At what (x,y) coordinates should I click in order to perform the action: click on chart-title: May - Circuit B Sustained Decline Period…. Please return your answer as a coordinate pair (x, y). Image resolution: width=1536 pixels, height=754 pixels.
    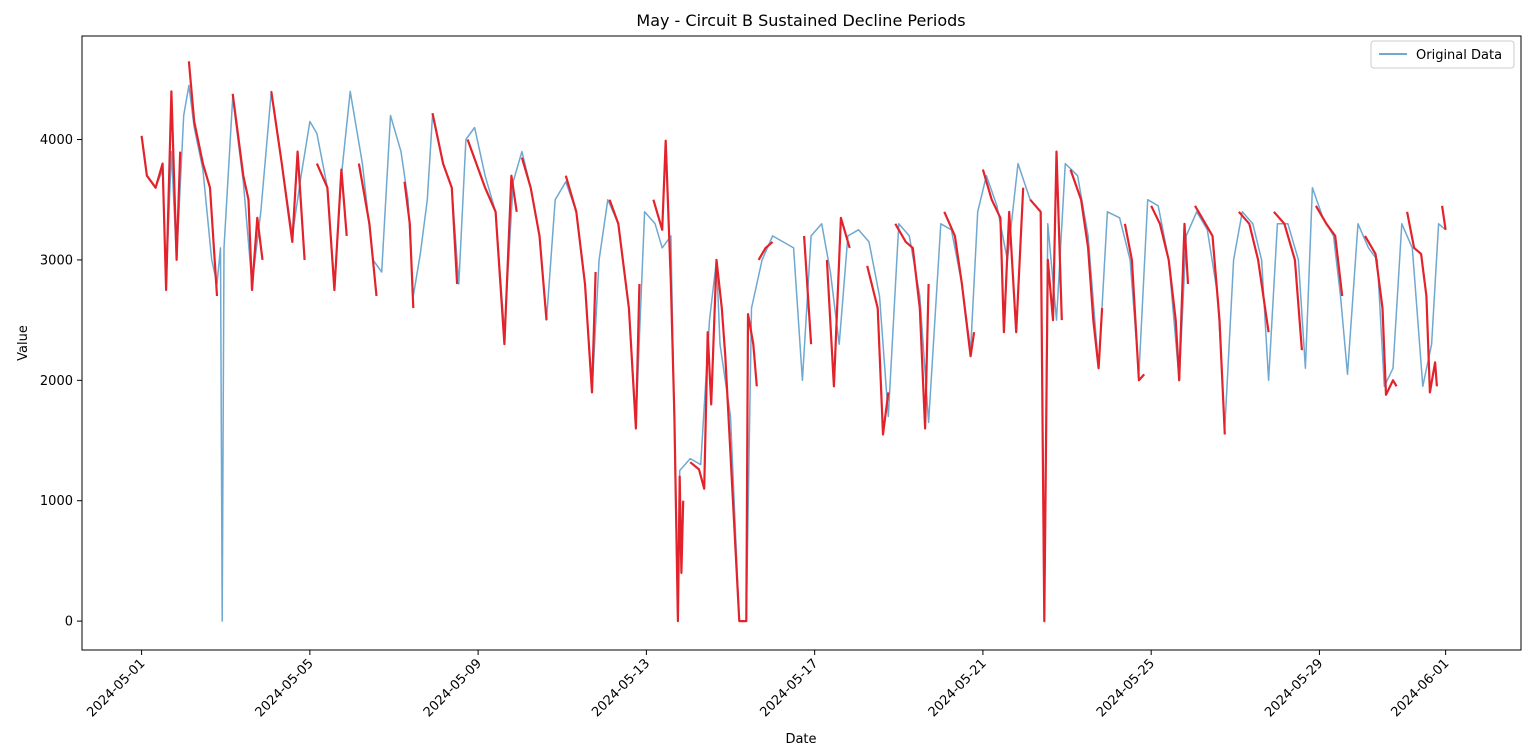
    Looking at the image, I should click on (800, 20).